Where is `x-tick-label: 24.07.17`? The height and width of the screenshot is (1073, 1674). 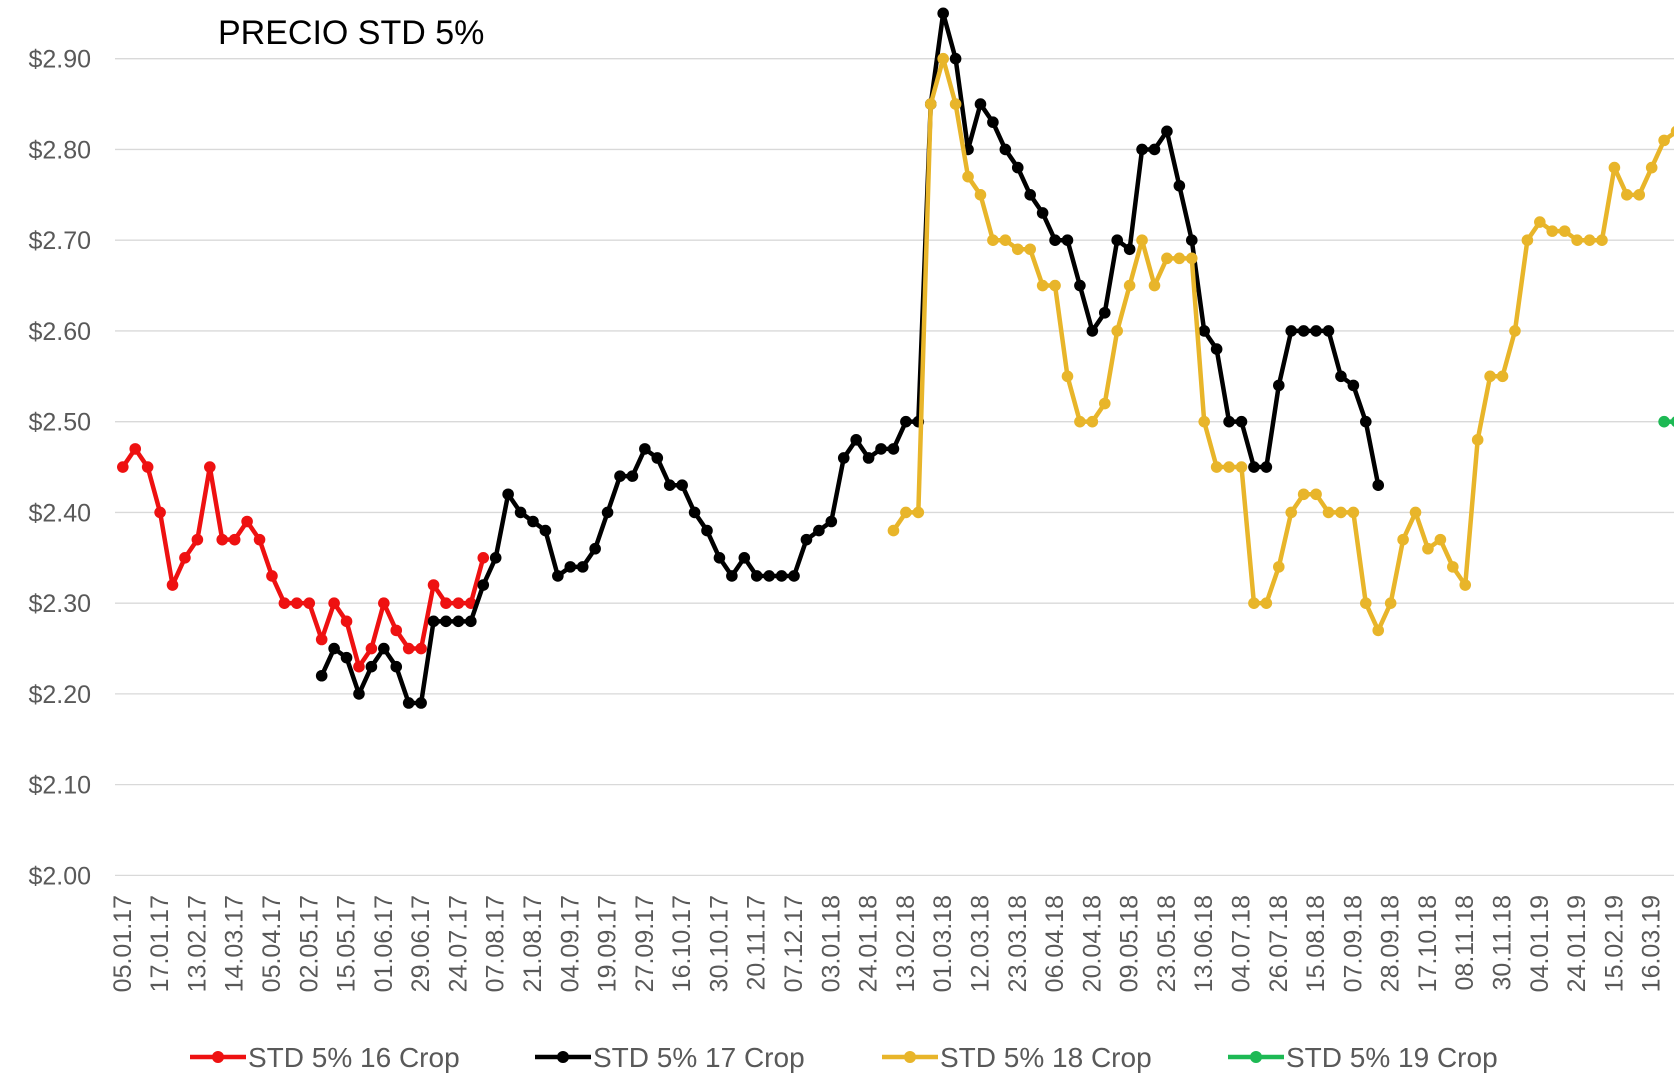 x-tick-label: 24.07.17 is located at coordinates (458, 943).